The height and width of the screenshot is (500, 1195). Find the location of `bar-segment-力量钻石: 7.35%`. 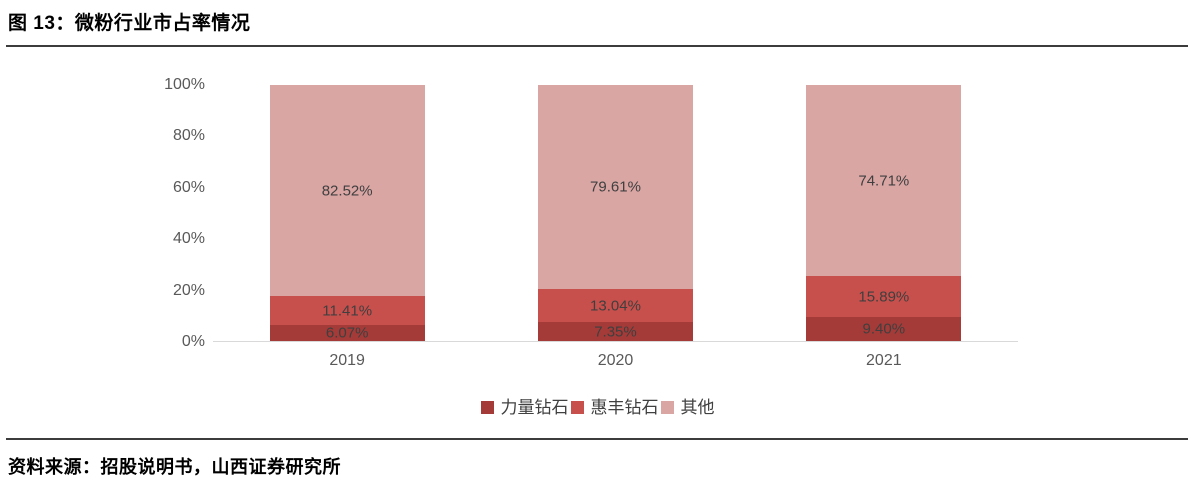

bar-segment-力量钻石: 7.35% is located at coordinates (615, 331).